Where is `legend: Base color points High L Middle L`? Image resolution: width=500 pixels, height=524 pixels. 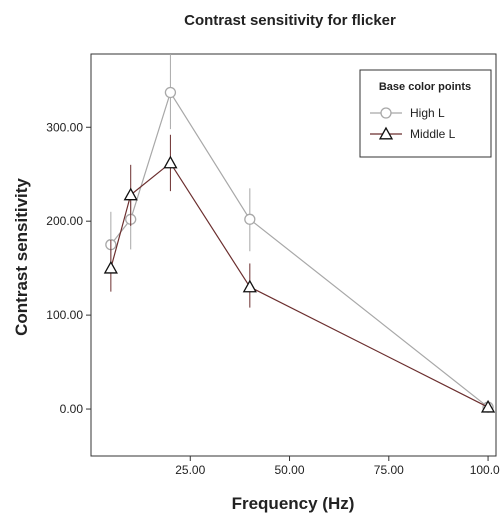
legend: Base color points High L Middle L is located at coordinates (425, 113).